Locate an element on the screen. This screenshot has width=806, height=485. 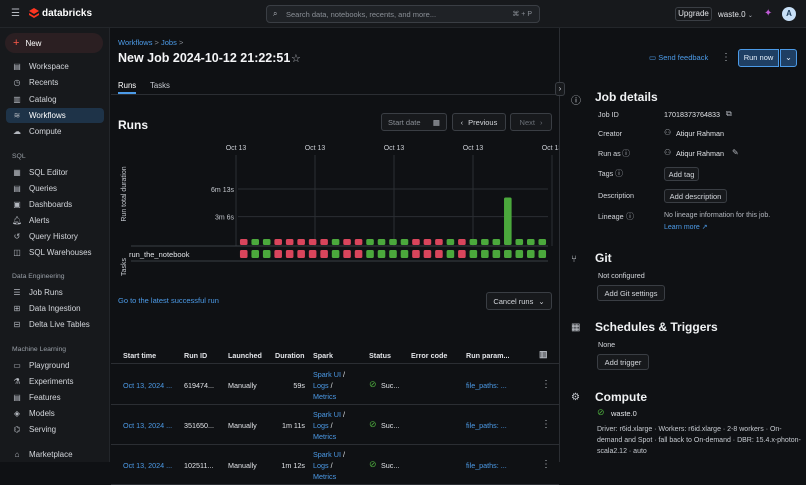
breadcrumb-workflows: Workflows is located at coordinates (135, 42).